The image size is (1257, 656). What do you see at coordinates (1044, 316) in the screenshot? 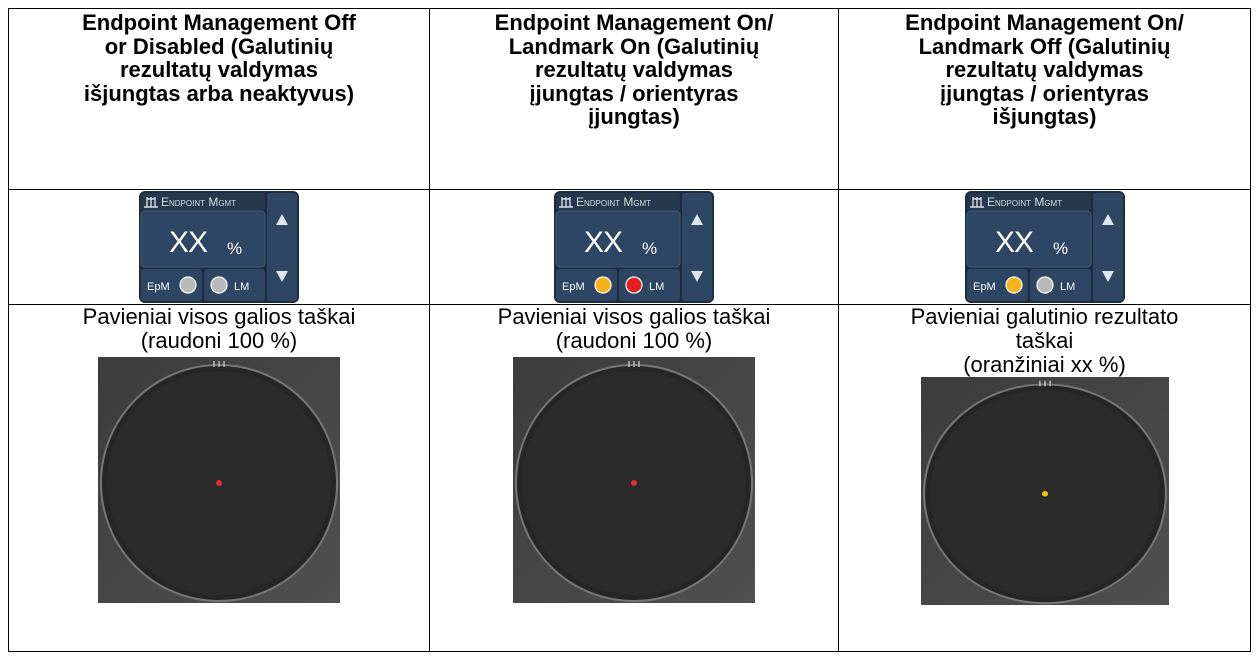
I see `description-line: Pavieniai galutinio rezultato` at bounding box center [1044, 316].